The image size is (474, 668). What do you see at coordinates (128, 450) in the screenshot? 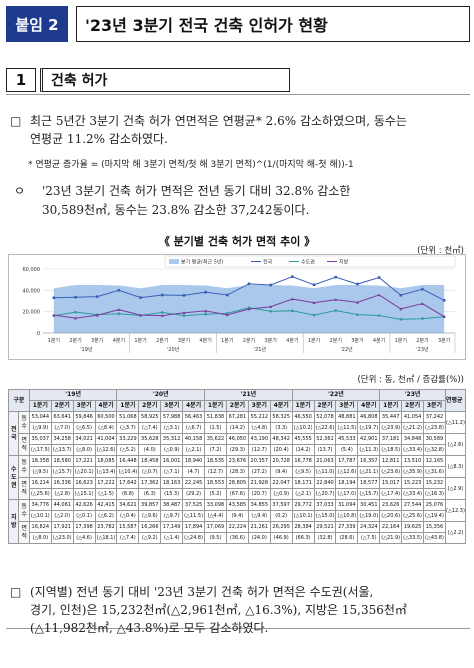
I see `table-cell: (△5.2)` at bounding box center [128, 450].